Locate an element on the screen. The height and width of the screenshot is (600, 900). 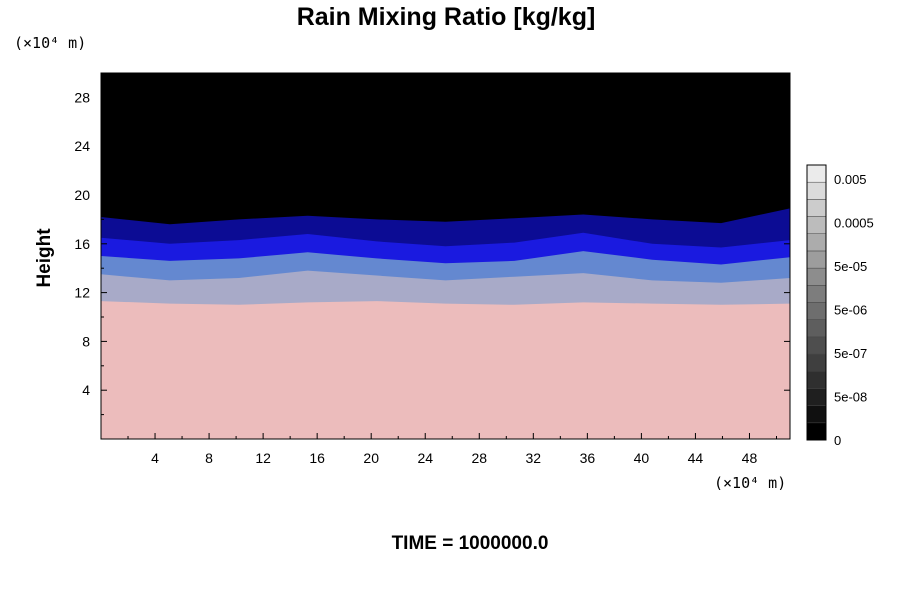
x-tick-label: 32 is located at coordinates (534, 458).